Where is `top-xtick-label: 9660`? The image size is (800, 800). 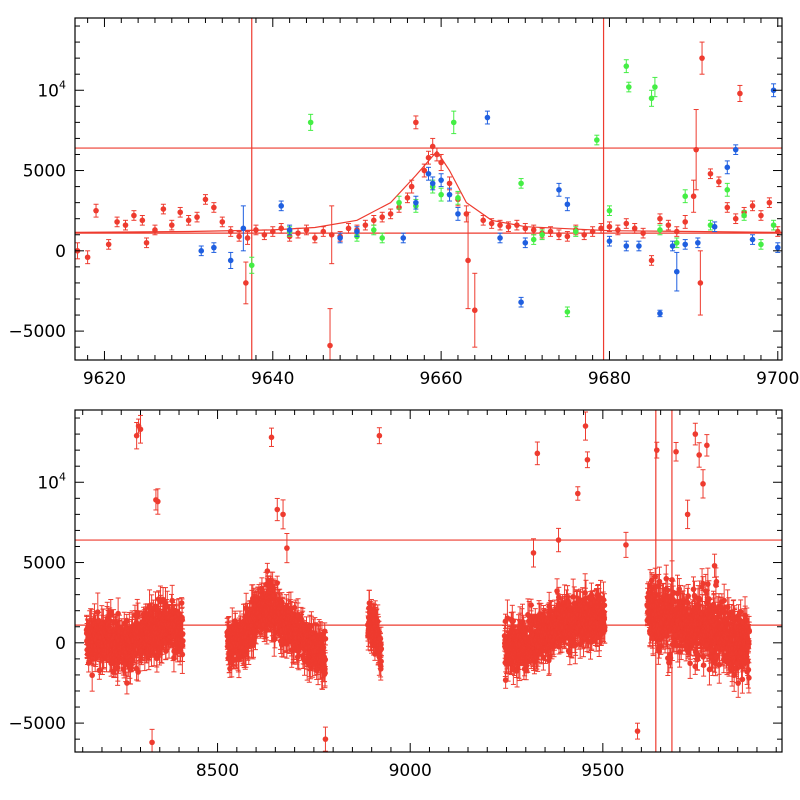
top-xtick-label: 9660 is located at coordinates (440, 379).